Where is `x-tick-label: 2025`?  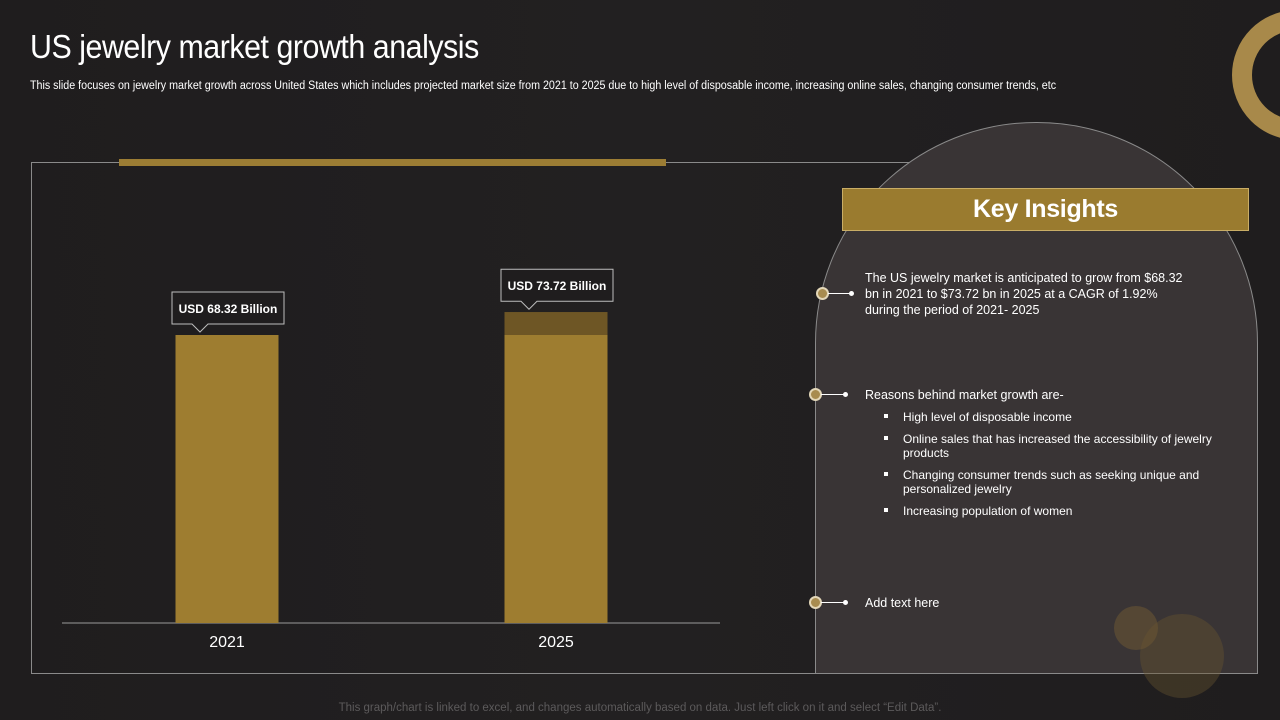 x-tick-label: 2025 is located at coordinates (556, 642).